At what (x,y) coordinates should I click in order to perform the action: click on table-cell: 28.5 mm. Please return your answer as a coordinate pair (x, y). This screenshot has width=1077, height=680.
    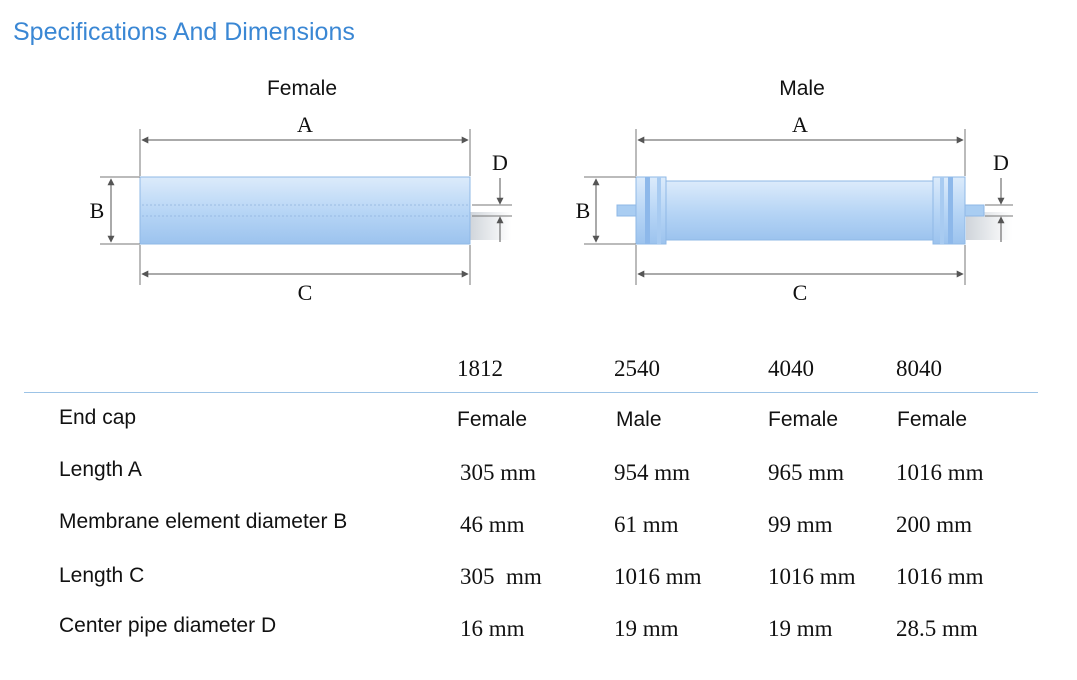
    Looking at the image, I should click on (937, 628).